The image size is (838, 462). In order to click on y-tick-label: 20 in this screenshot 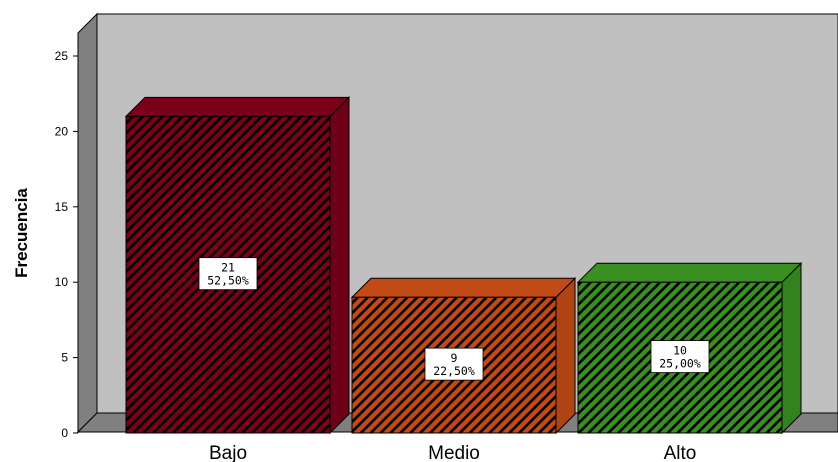, I will do `click(62, 131)`.